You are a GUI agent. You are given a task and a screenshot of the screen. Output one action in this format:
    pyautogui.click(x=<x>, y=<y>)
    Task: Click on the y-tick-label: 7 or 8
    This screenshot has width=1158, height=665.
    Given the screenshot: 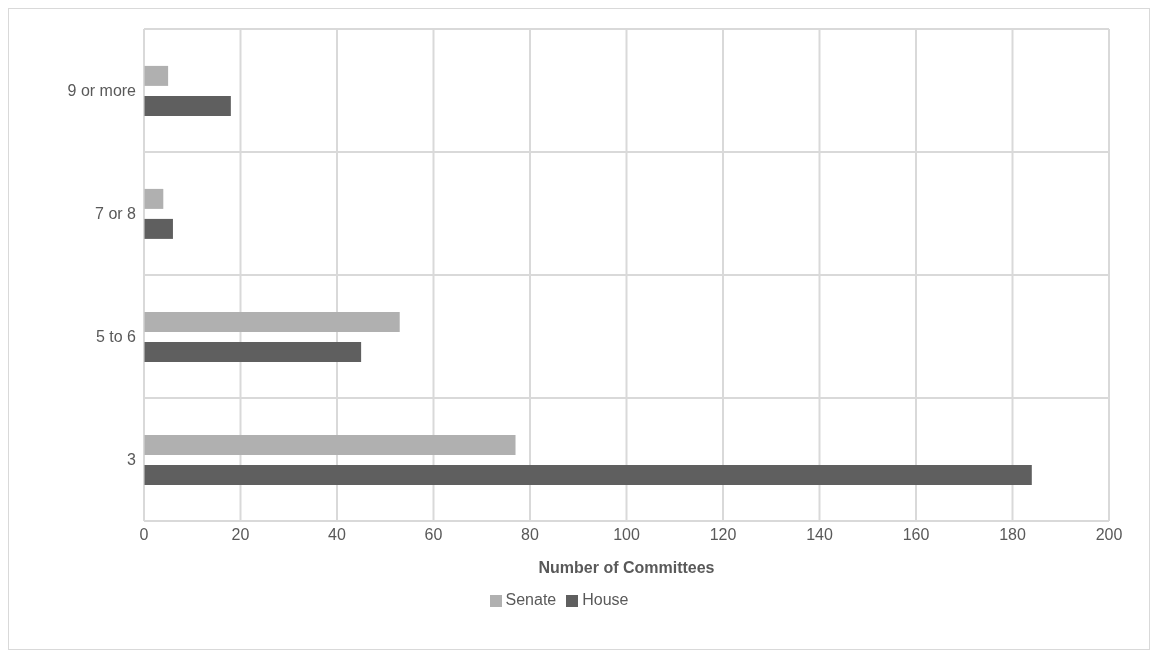 What is the action you would take?
    pyautogui.click(x=116, y=214)
    